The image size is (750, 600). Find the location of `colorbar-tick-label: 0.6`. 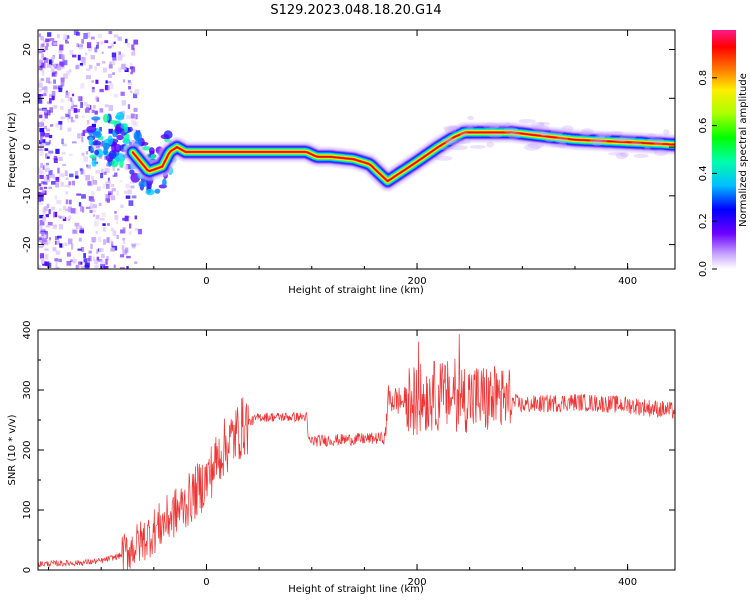

colorbar-tick-label: 0.6 is located at coordinates (703, 126).